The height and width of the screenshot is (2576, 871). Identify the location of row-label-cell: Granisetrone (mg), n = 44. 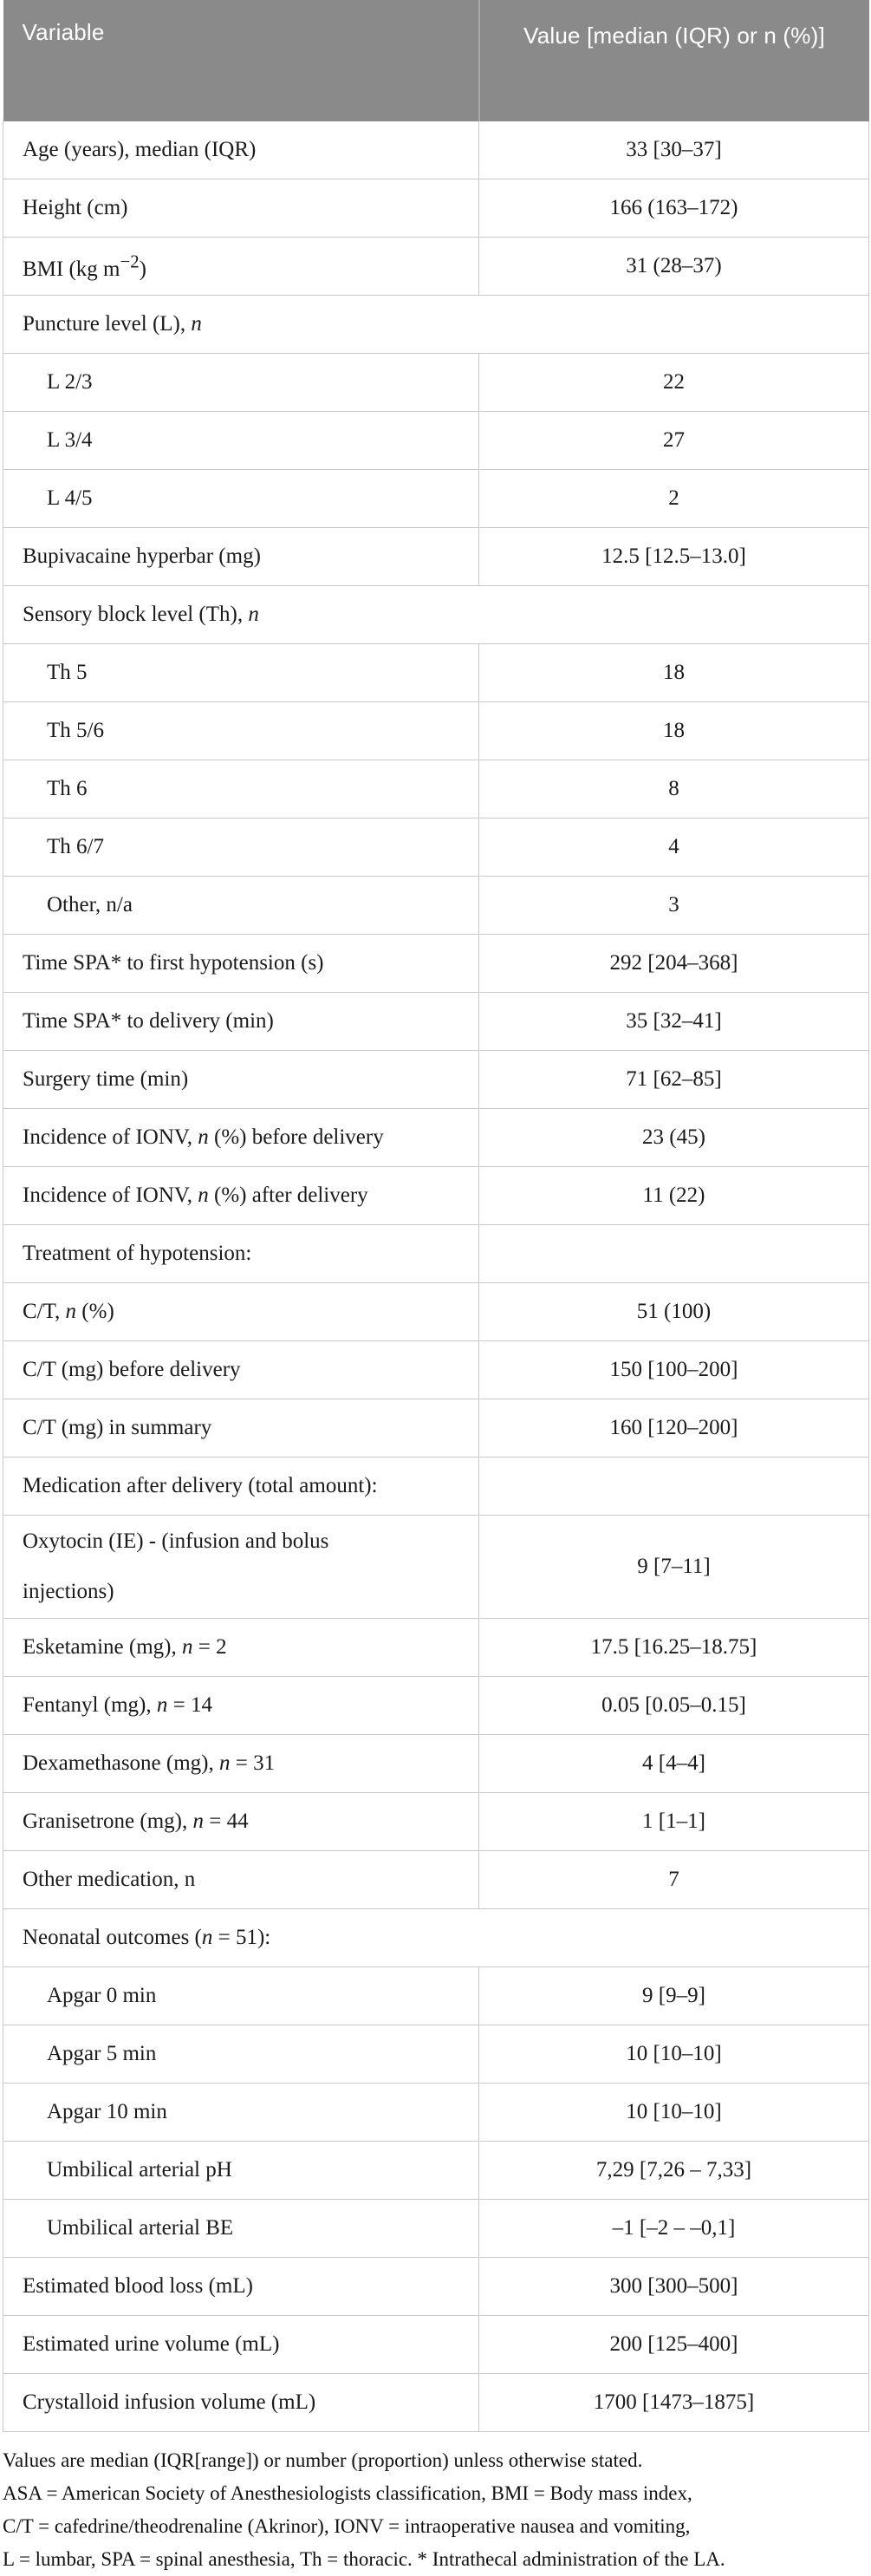
(241, 1822).